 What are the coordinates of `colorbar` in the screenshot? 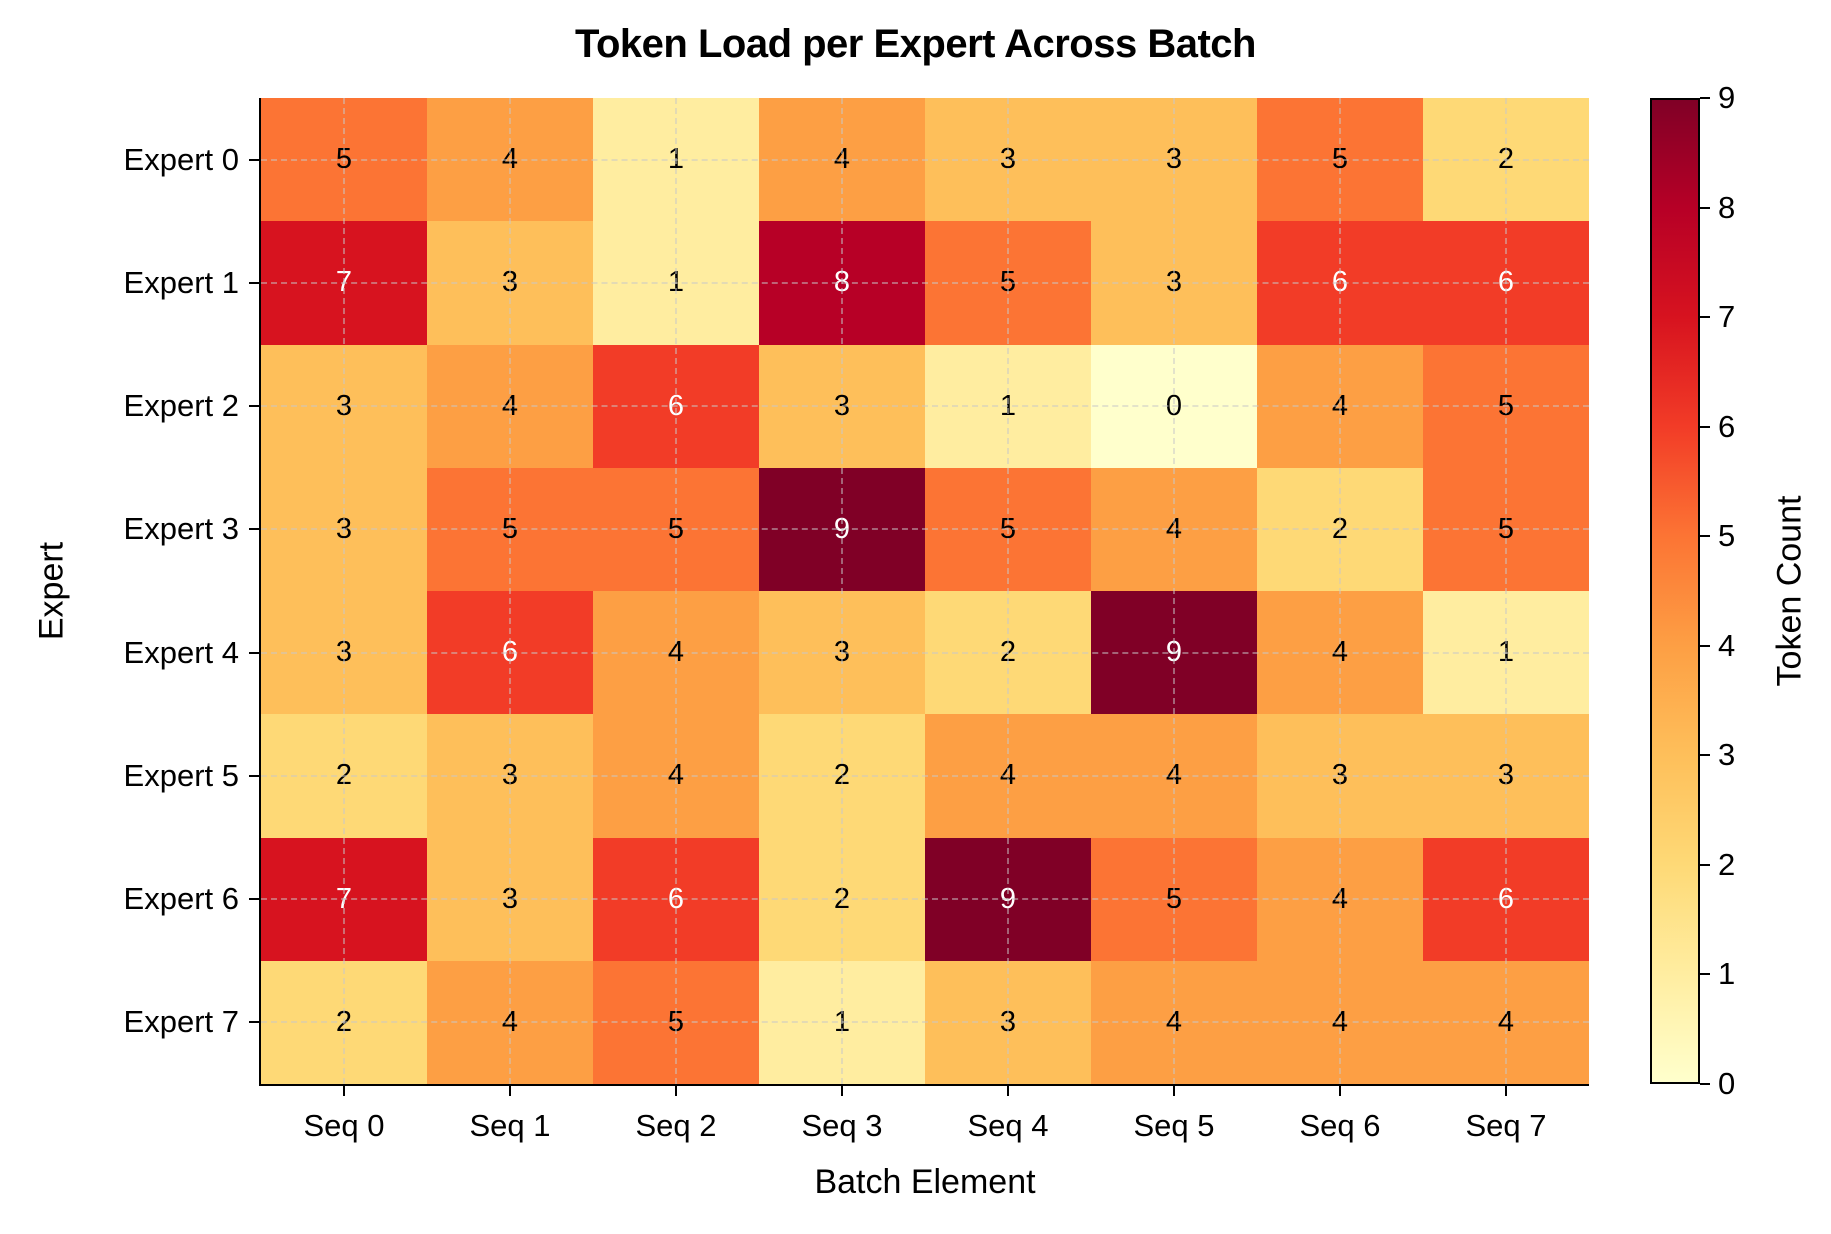 It's located at (1675, 591).